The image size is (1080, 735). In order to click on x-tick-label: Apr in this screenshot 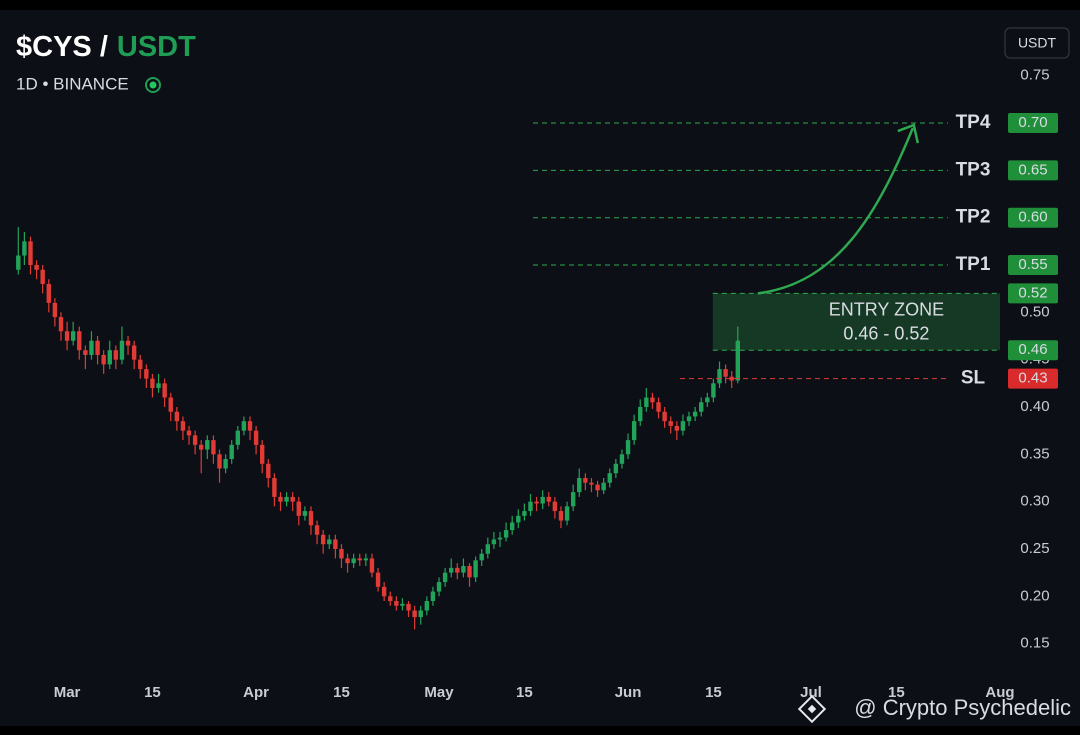, I will do `click(256, 692)`.